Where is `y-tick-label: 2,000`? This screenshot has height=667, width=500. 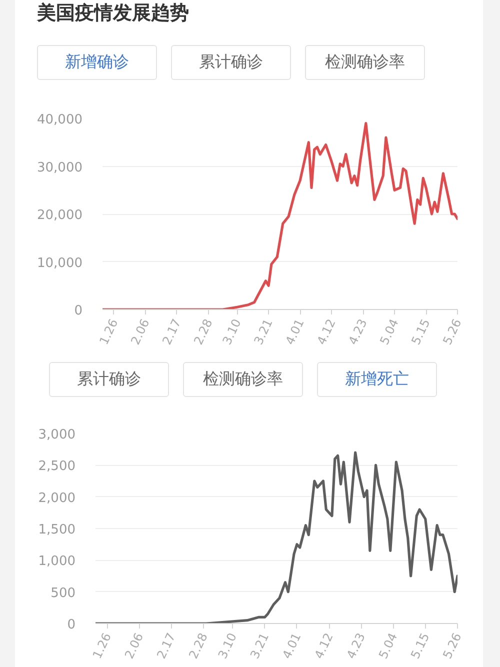 y-tick-label: 2,000 is located at coordinates (57, 498).